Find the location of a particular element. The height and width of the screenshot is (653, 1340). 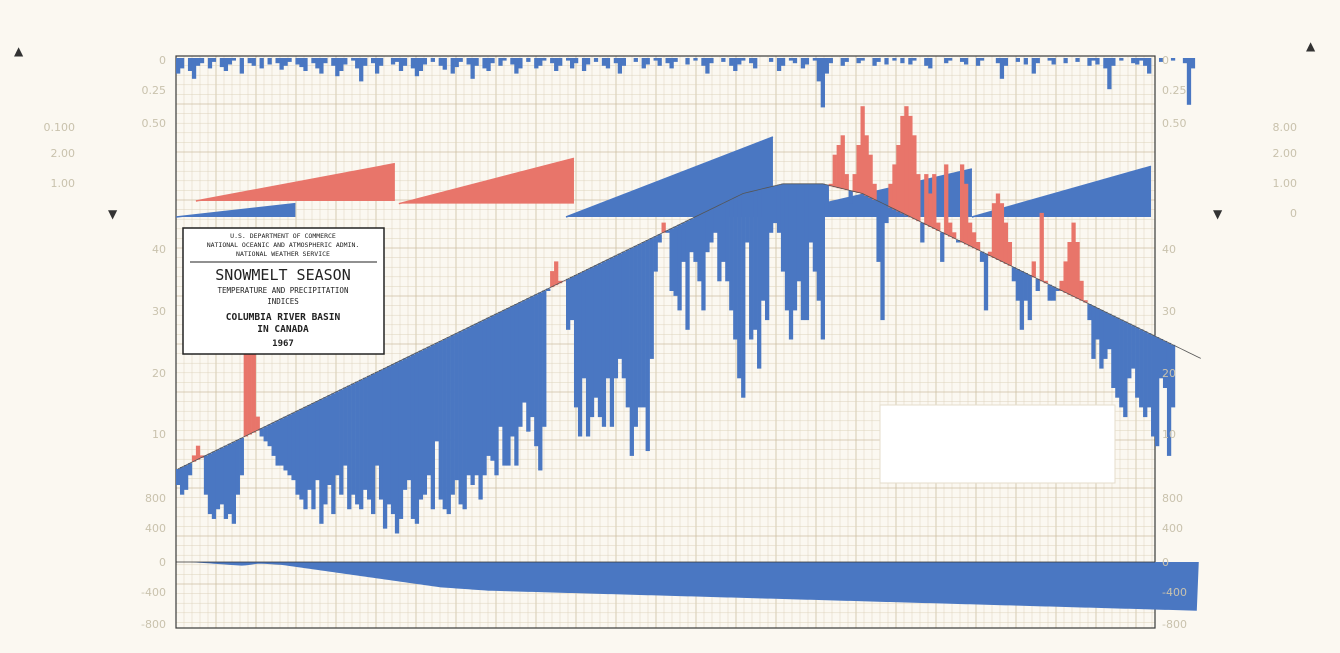

accumulated-left-tick: -800 is located at coordinates (153, 624).